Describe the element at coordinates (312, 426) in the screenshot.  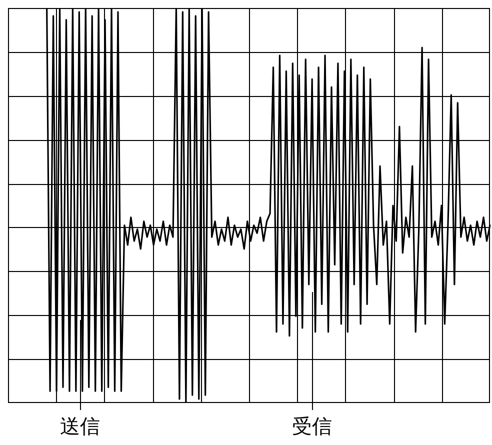
I see `text: 受信` at that location.